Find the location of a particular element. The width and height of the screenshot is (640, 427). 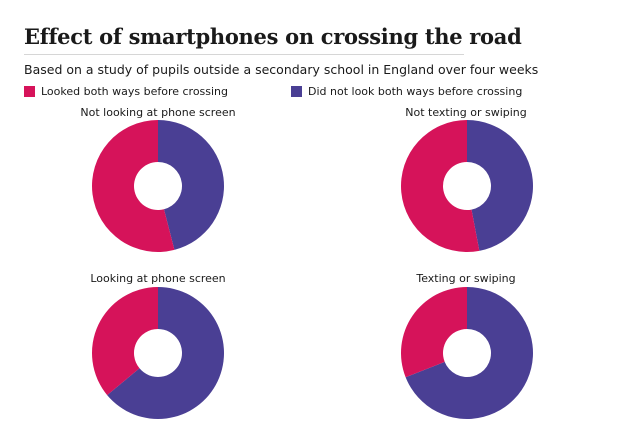

legend-item-looked: Looked both ways before crossing is located at coordinates (126, 91).